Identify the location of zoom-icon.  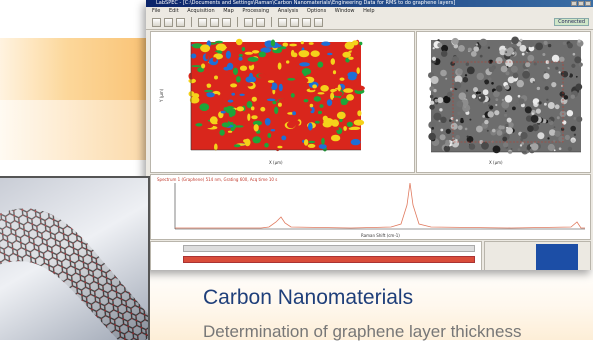
(248, 22).